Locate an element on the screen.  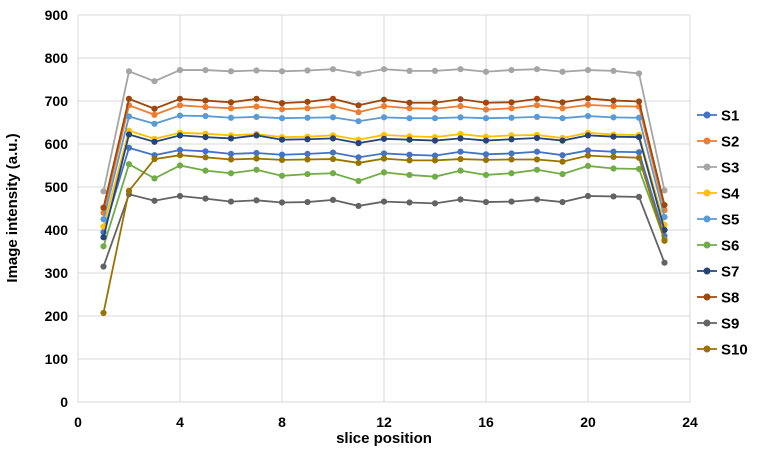
legend-label: S7 is located at coordinates (730, 272).